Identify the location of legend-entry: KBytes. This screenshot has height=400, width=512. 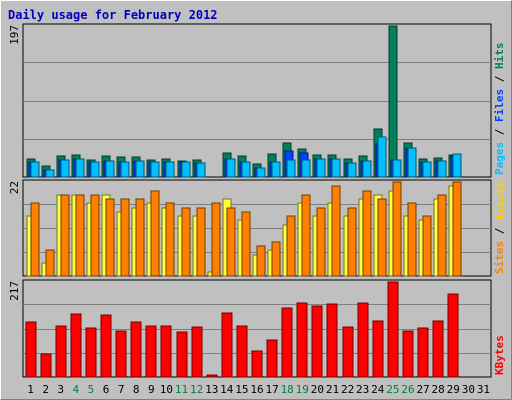
(499, 355).